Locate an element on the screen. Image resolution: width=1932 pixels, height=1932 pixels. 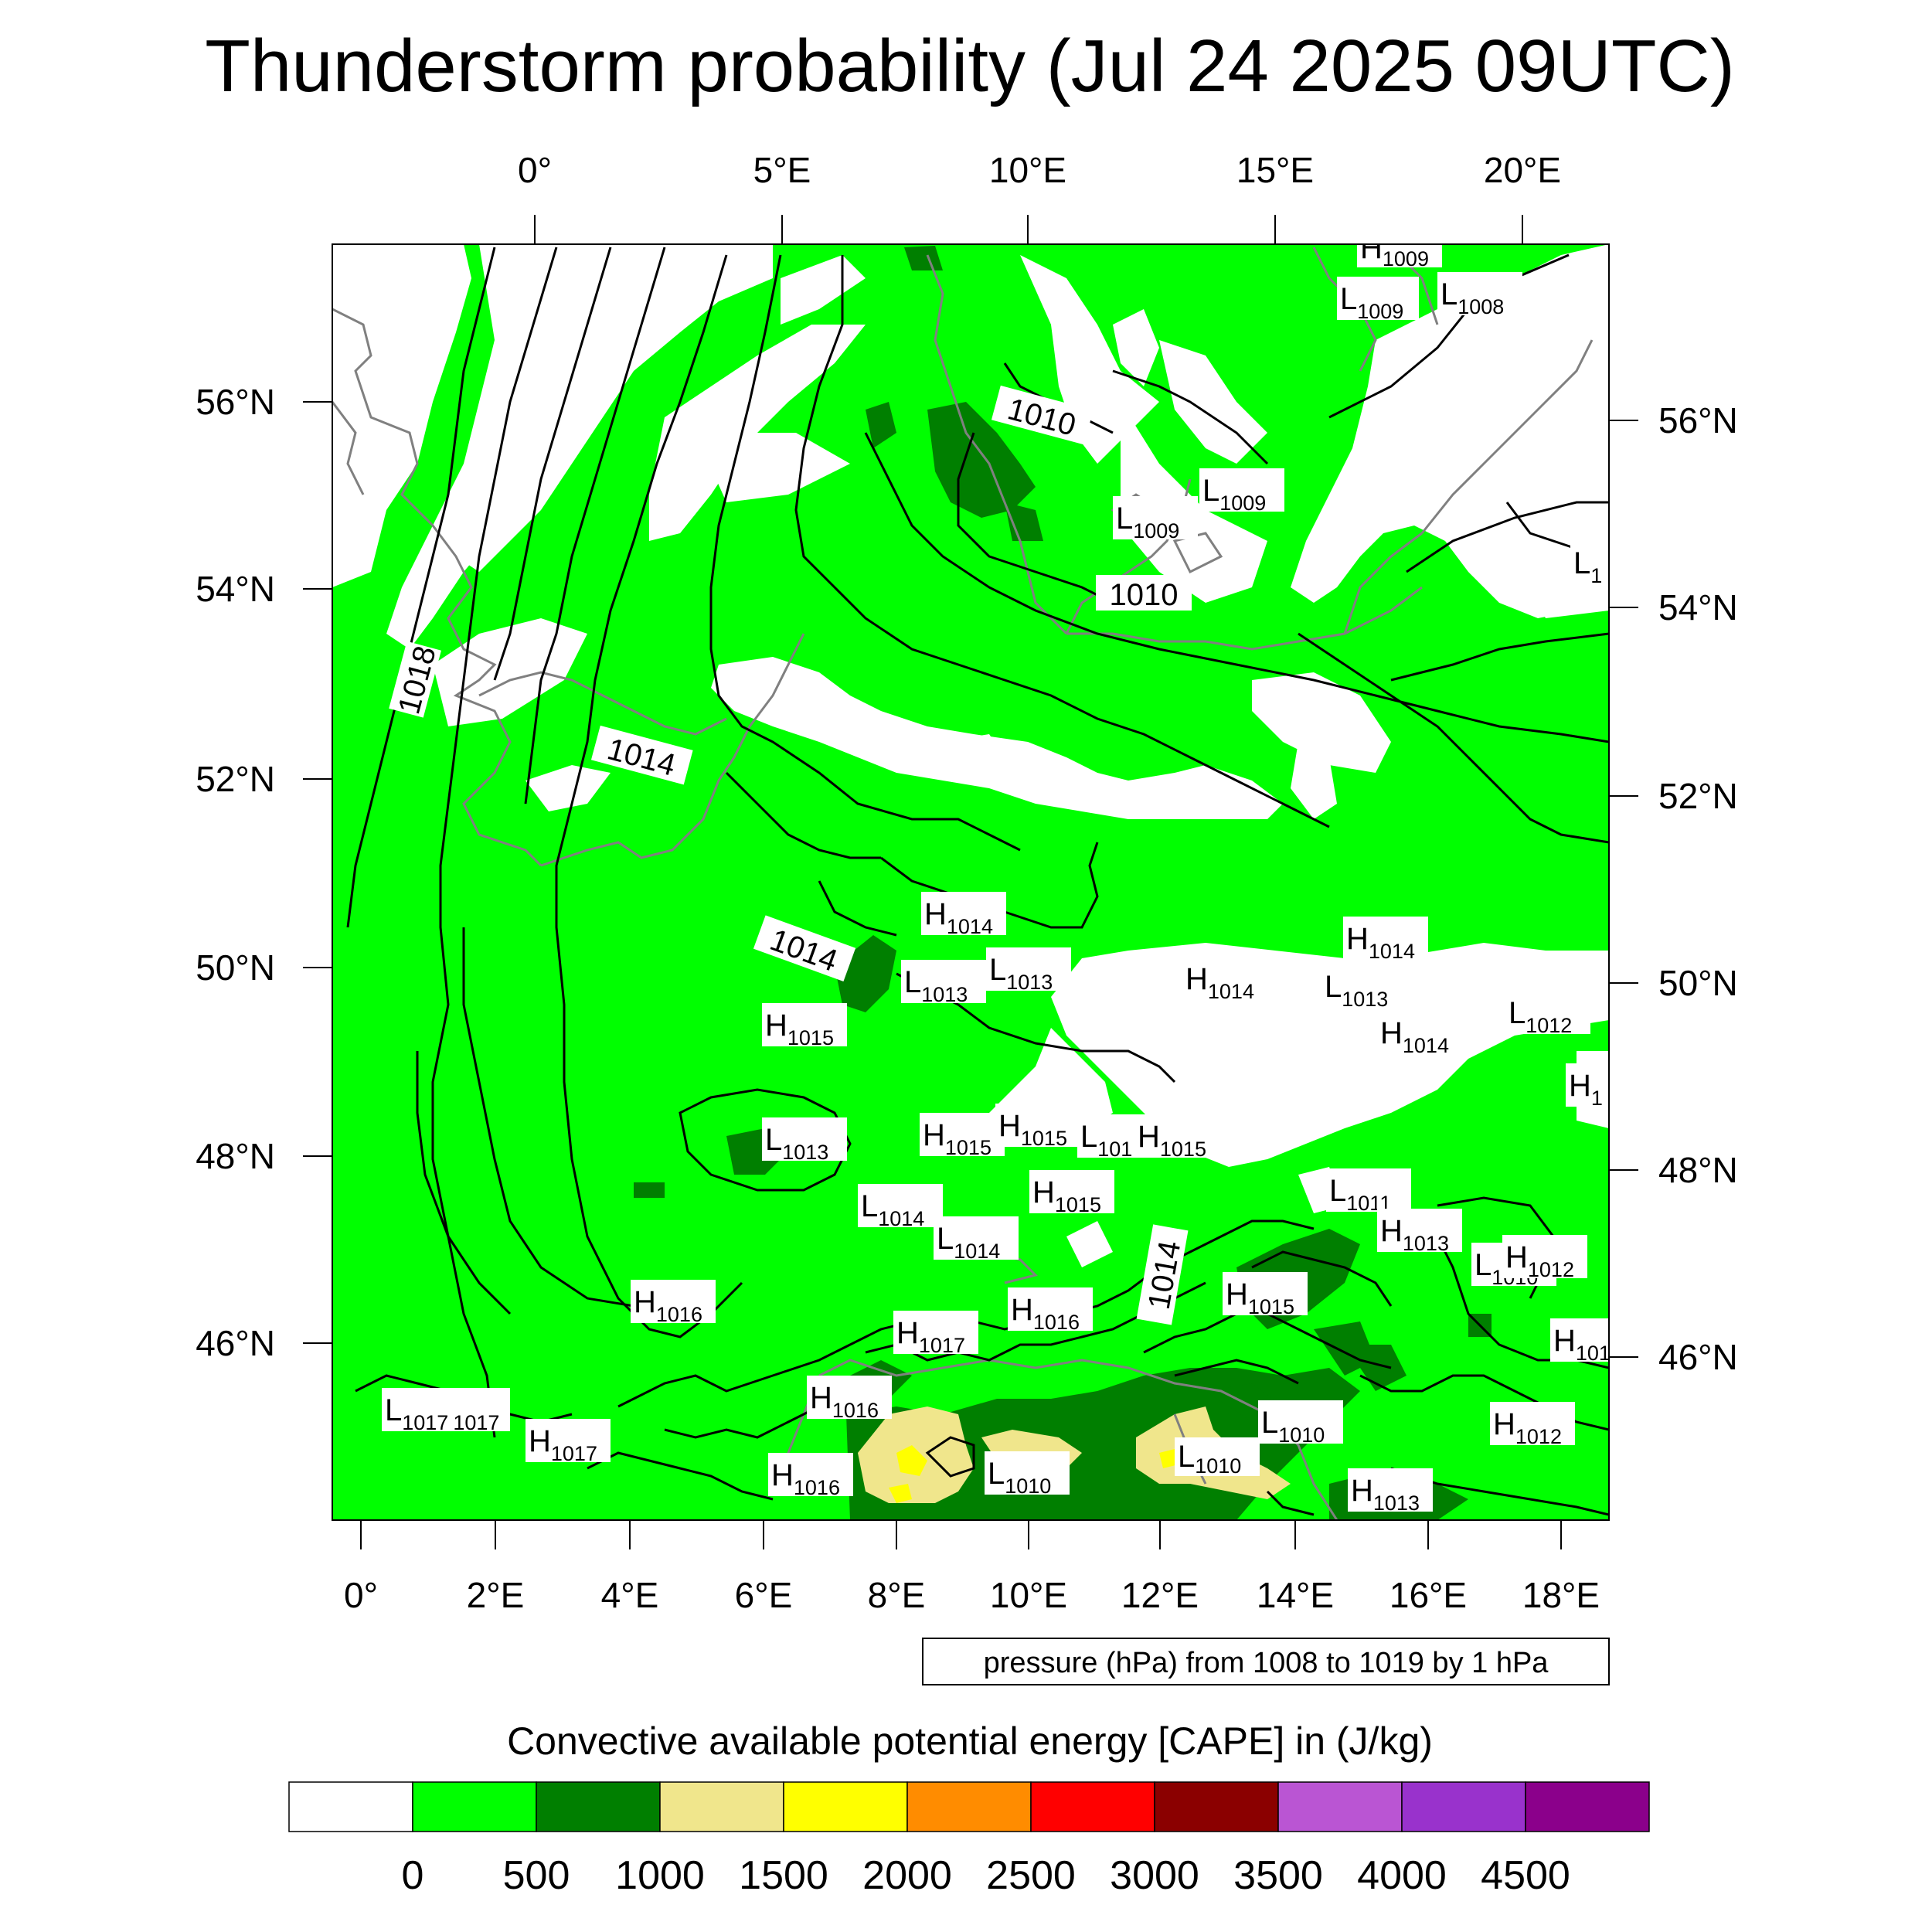
bottom-lon-label: 18°E is located at coordinates (1561, 1595).